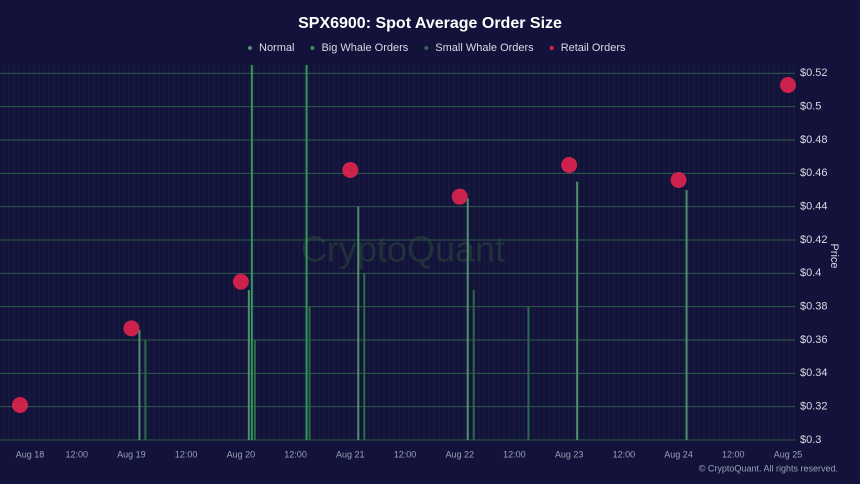 The height and width of the screenshot is (484, 860). What do you see at coordinates (814, 373) in the screenshot?
I see `y-tick-label: $0.34` at bounding box center [814, 373].